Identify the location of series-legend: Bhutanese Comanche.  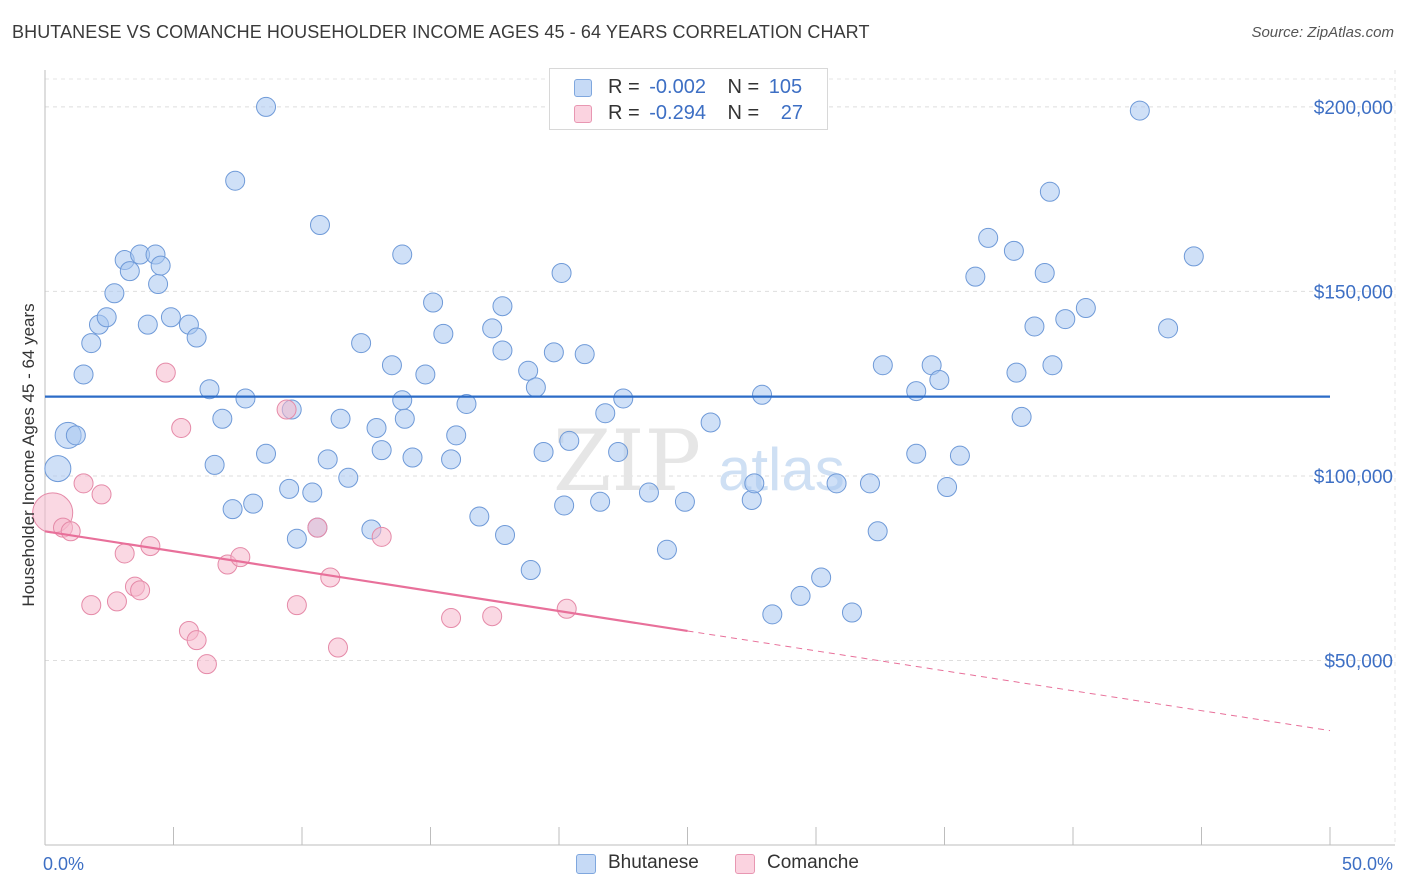
(703, 865).